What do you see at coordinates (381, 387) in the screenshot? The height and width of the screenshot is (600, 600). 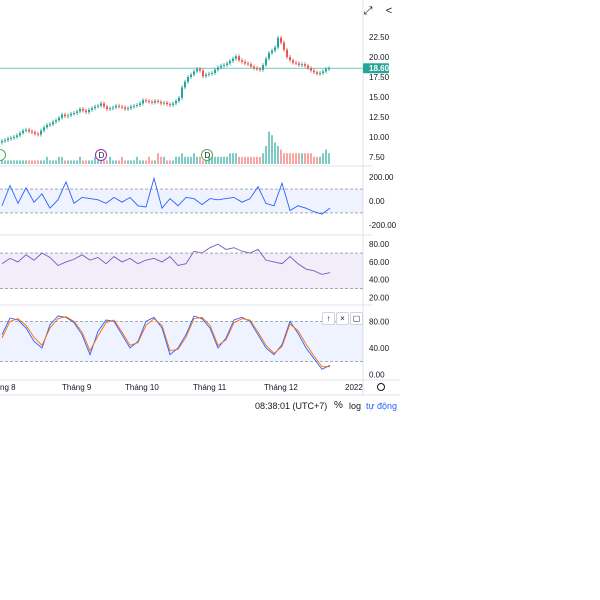 I see `settings-gear-icon` at bounding box center [381, 387].